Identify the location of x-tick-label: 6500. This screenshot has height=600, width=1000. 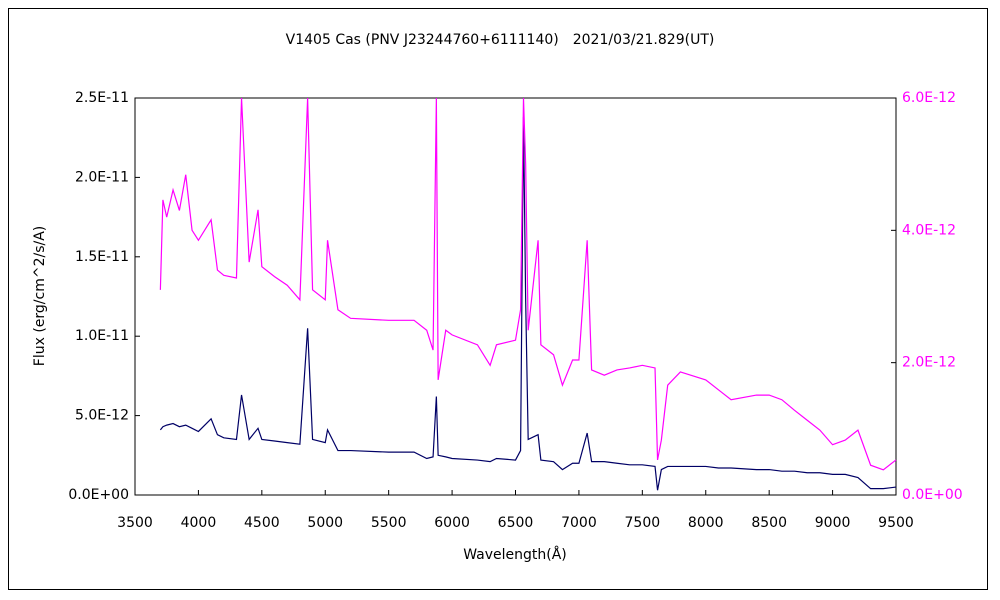
(516, 523).